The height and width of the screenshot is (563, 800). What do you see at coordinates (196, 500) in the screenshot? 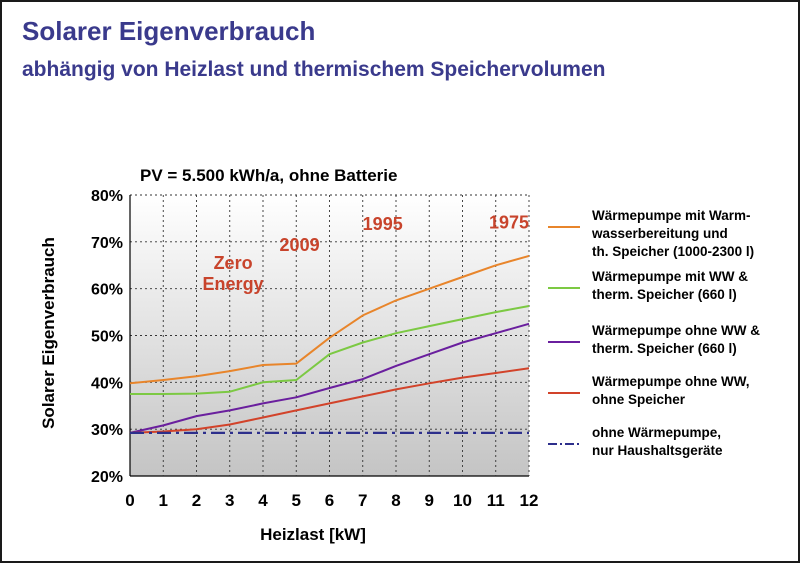
I see `x-tick-label: 2` at bounding box center [196, 500].